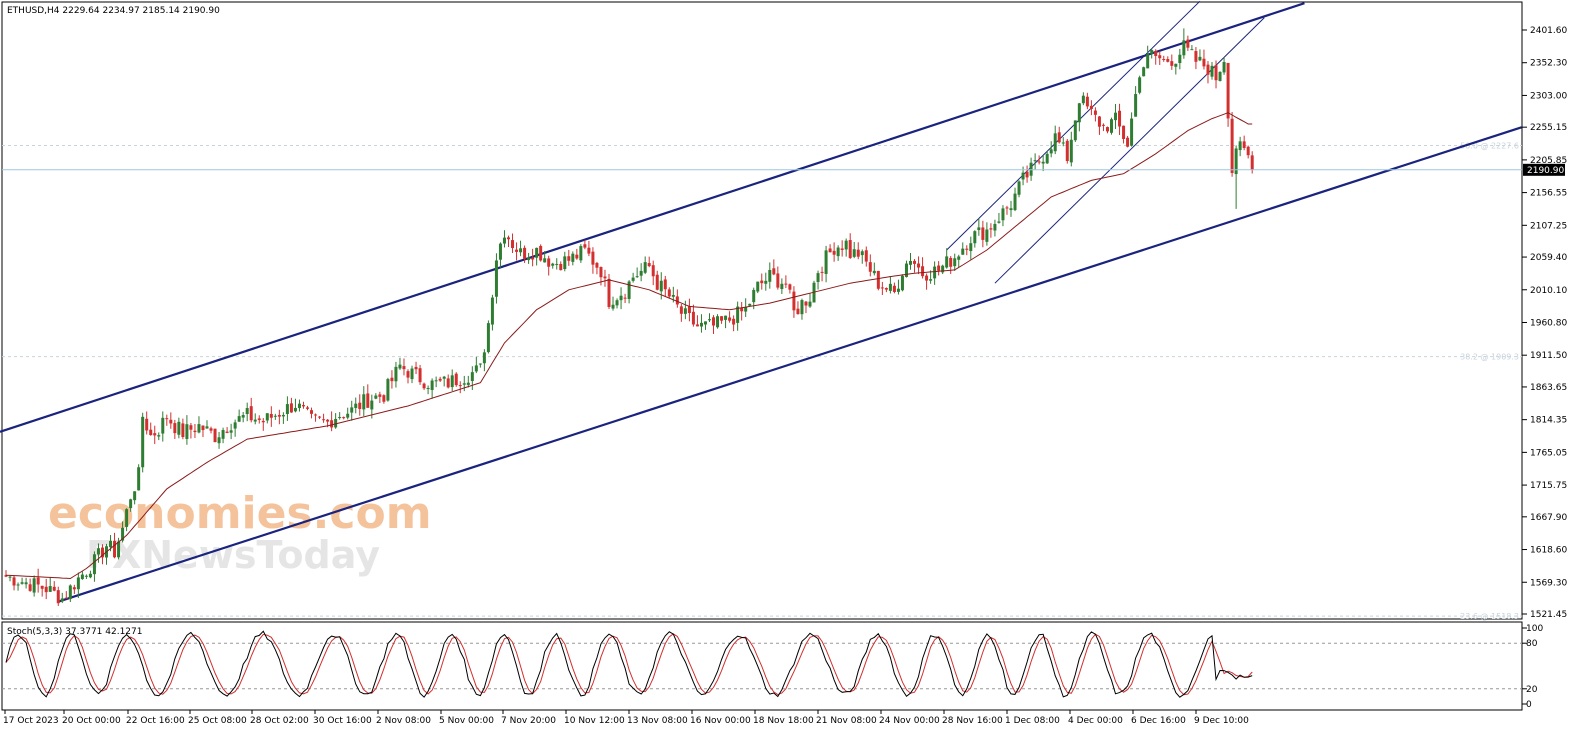 The image size is (1596, 747). Describe the element at coordinates (1548, 323) in the screenshot. I see `price-tick-label: 1960.80` at that location.